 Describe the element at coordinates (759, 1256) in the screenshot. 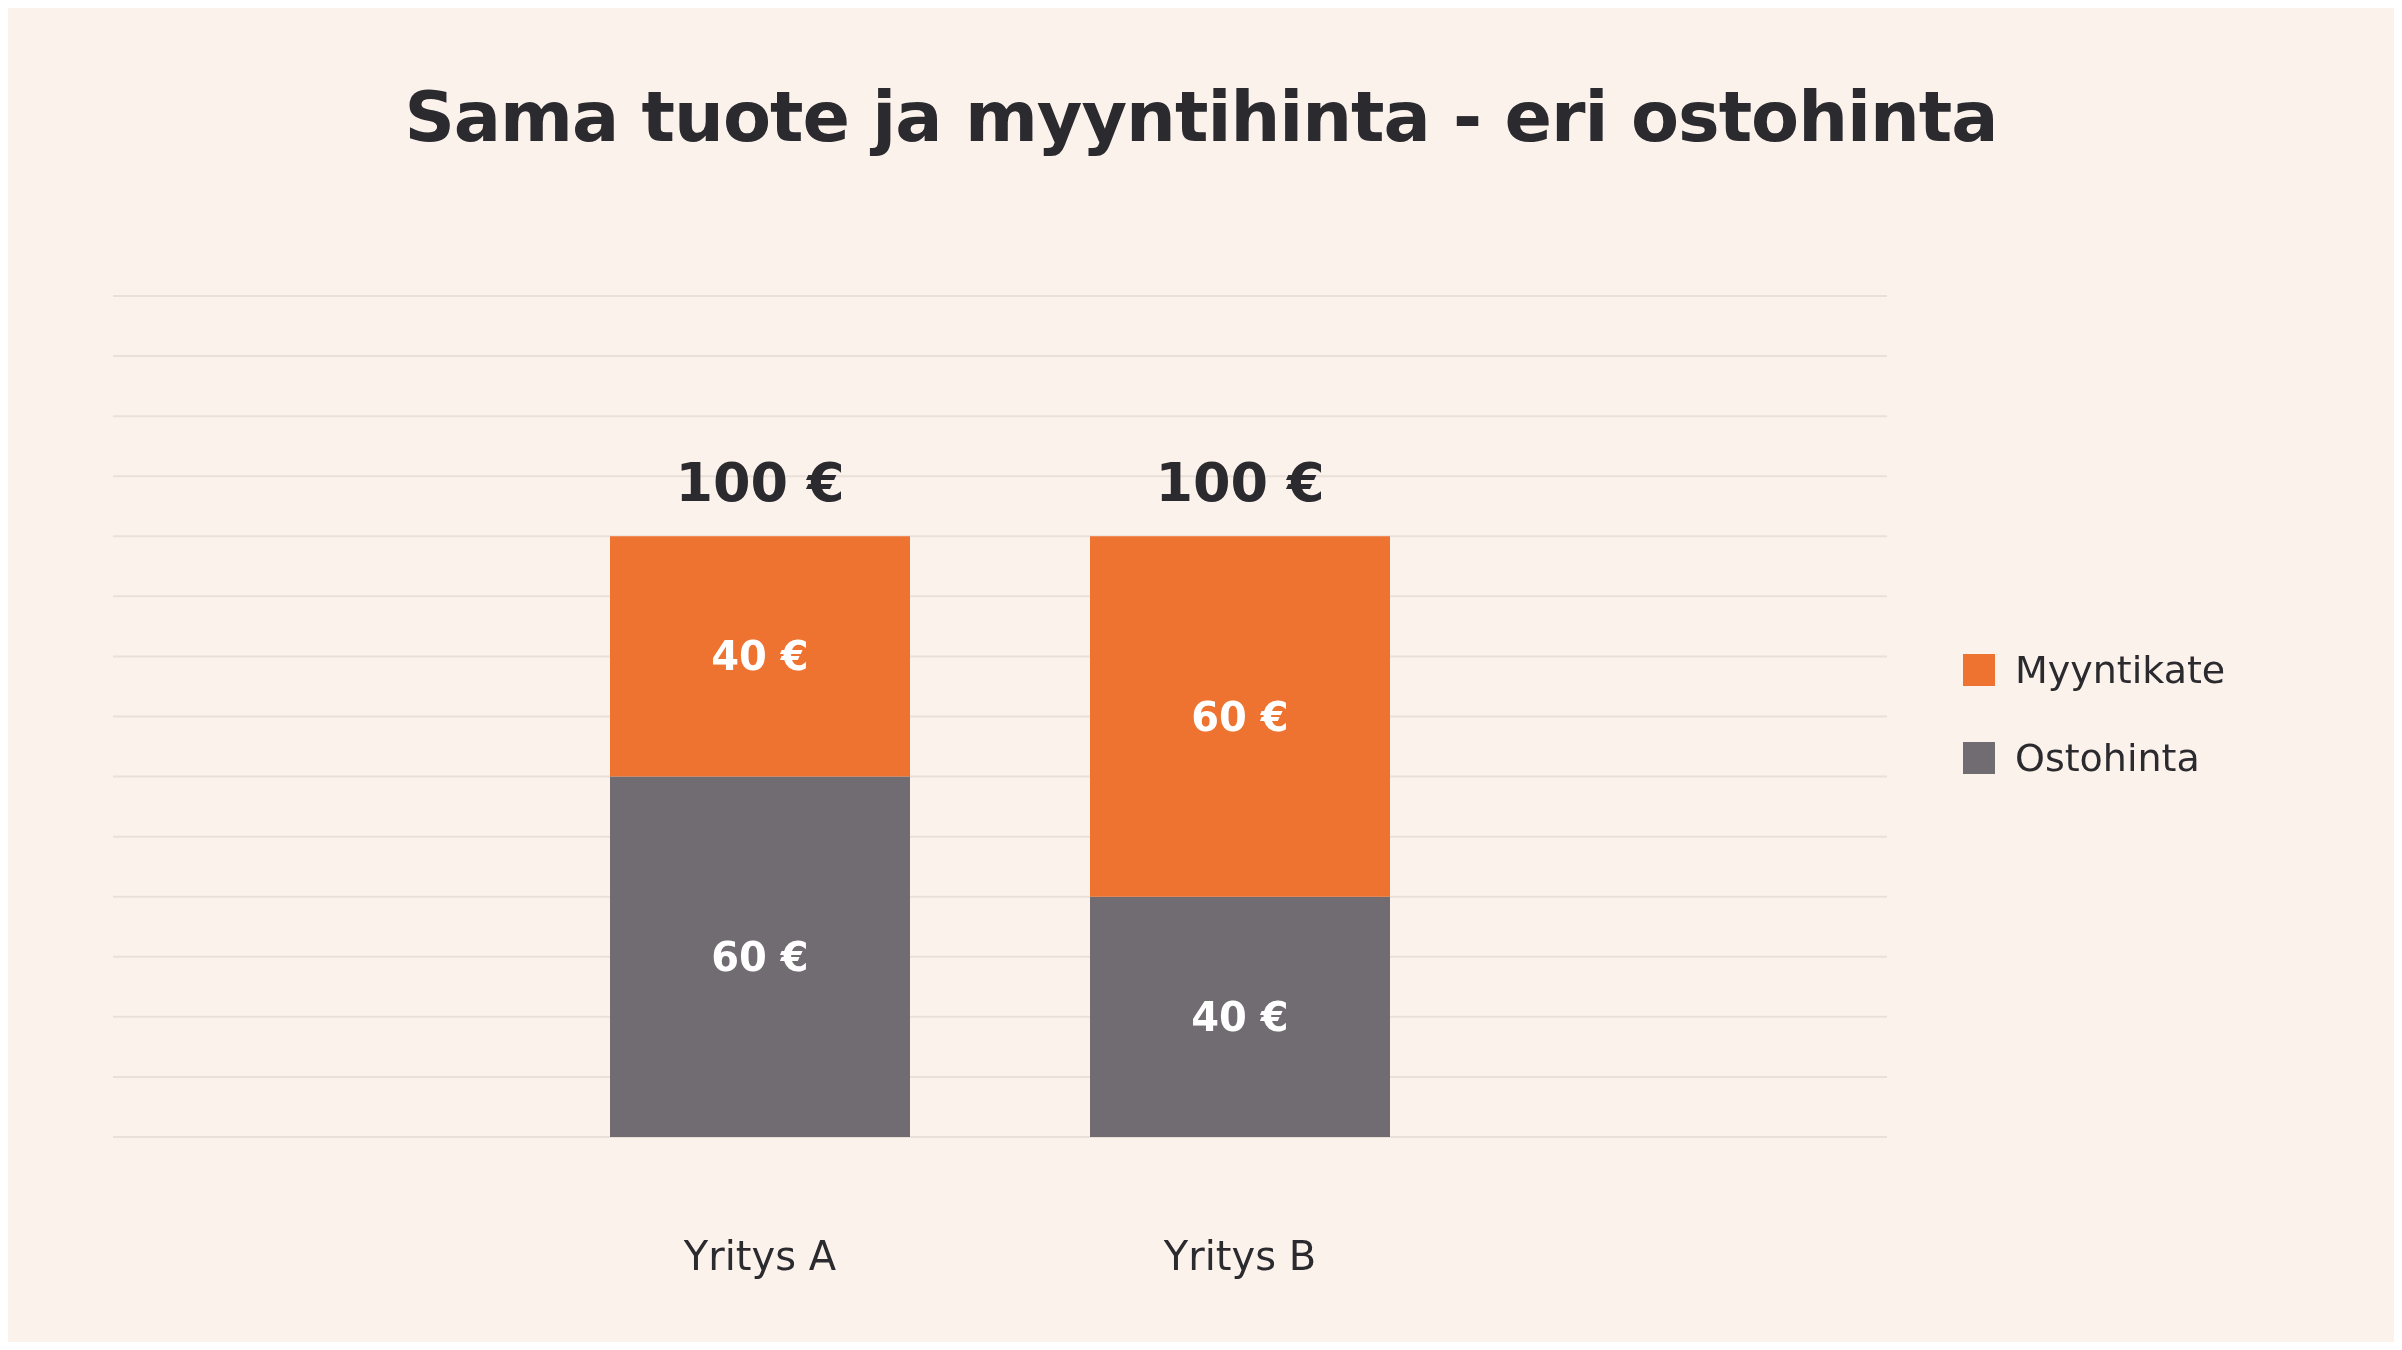

I see `x-tick-label: Yritys A` at that location.